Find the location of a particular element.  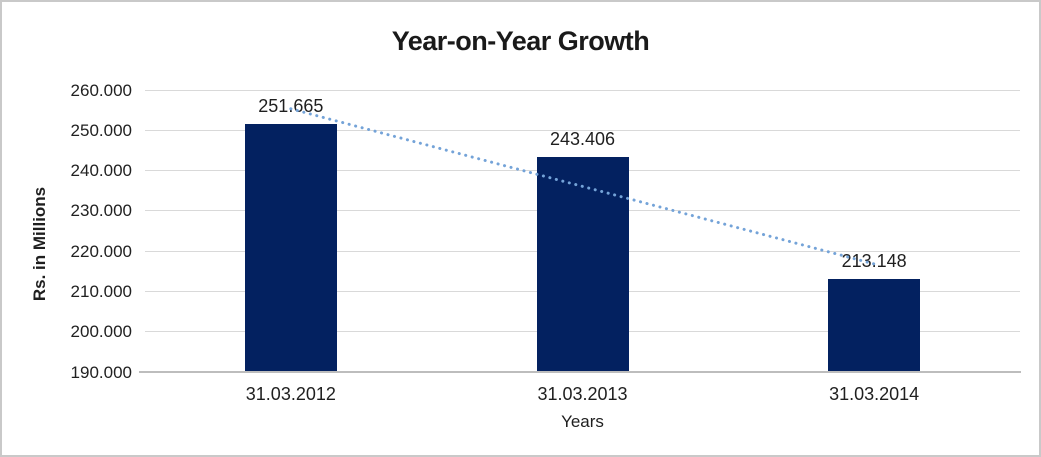

category-label: 31.03.2013 is located at coordinates (582, 394).